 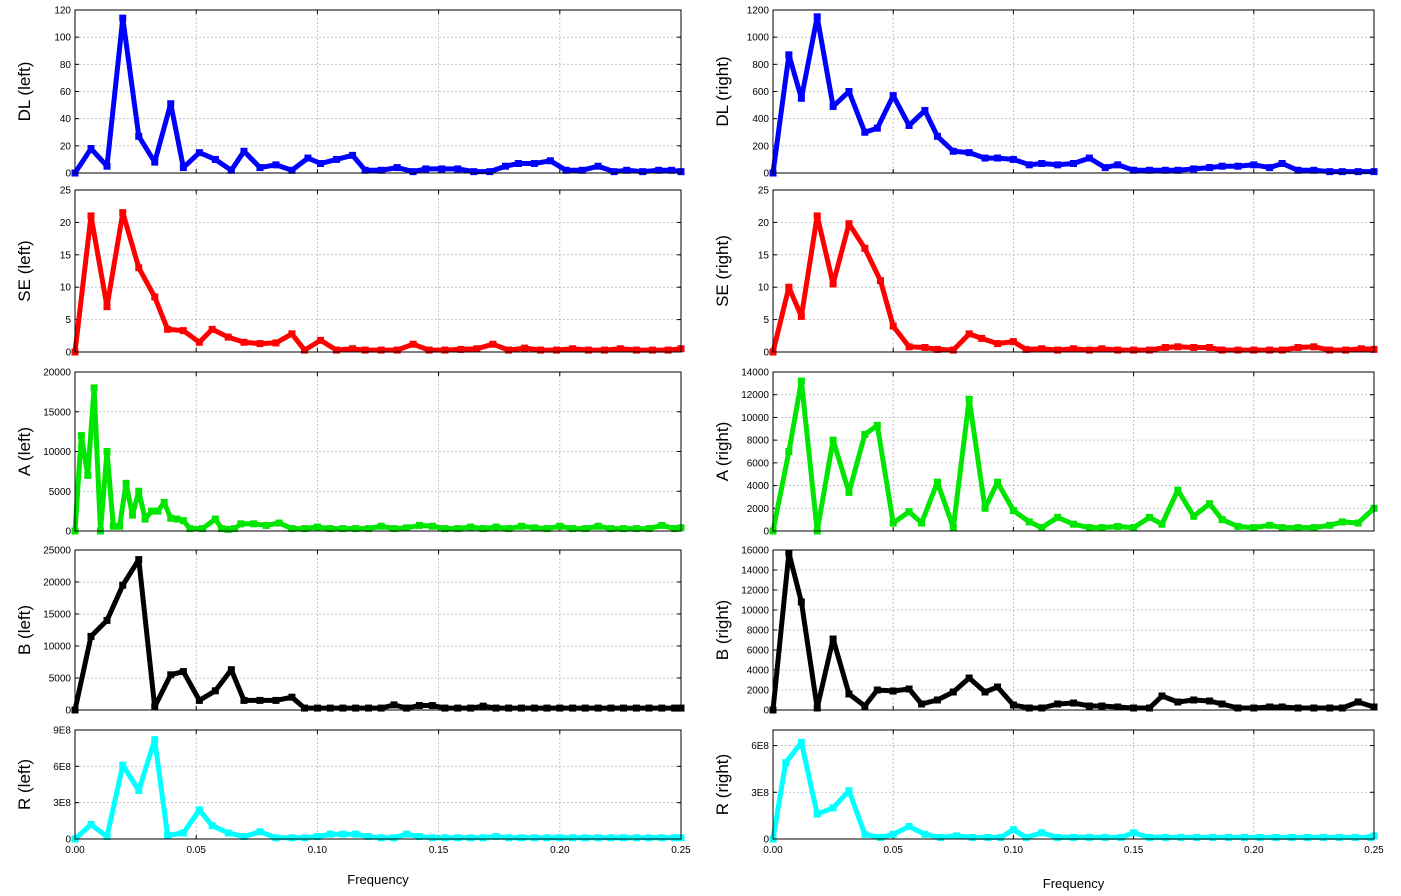 What do you see at coordinates (24, 630) in the screenshot?
I see `y-axis-label: B (left)` at bounding box center [24, 630].